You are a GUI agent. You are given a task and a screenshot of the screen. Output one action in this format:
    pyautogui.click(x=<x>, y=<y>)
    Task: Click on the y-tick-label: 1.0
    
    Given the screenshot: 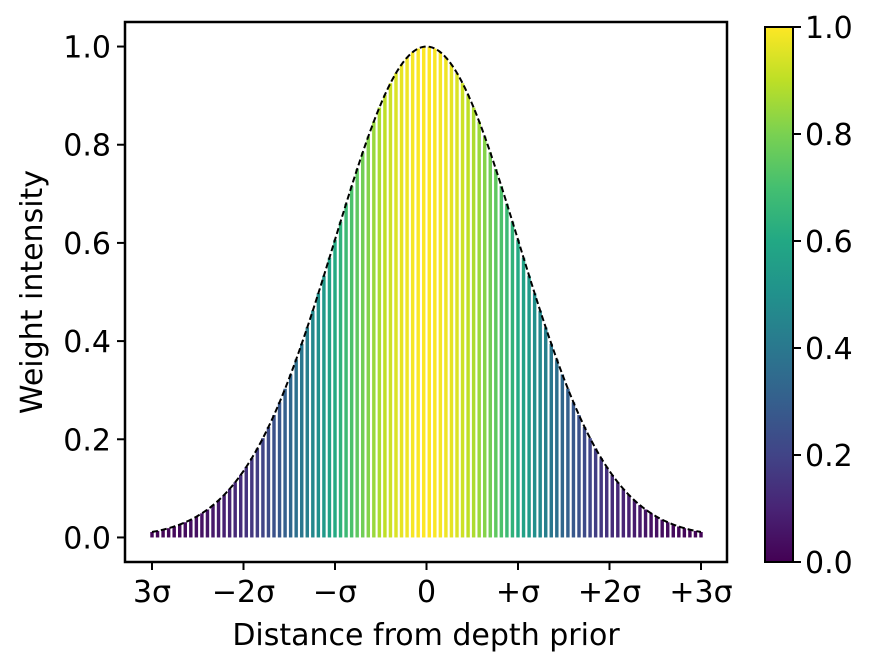 What is the action you would take?
    pyautogui.click(x=87, y=48)
    